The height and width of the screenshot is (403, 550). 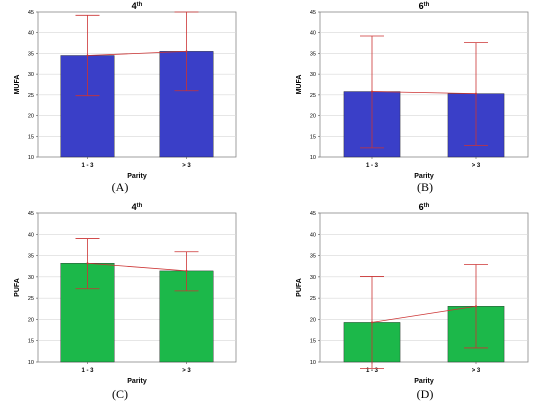 What do you see at coordinates (425, 394) in the screenshot?
I see `panel-label: (D)` at bounding box center [425, 394].